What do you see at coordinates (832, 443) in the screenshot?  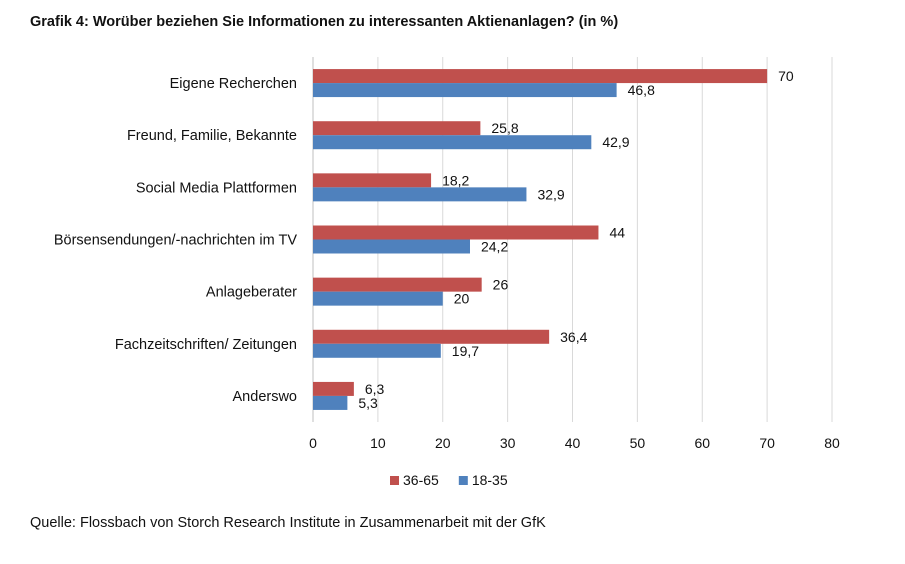 I see `x-tick-label: 80` at bounding box center [832, 443].